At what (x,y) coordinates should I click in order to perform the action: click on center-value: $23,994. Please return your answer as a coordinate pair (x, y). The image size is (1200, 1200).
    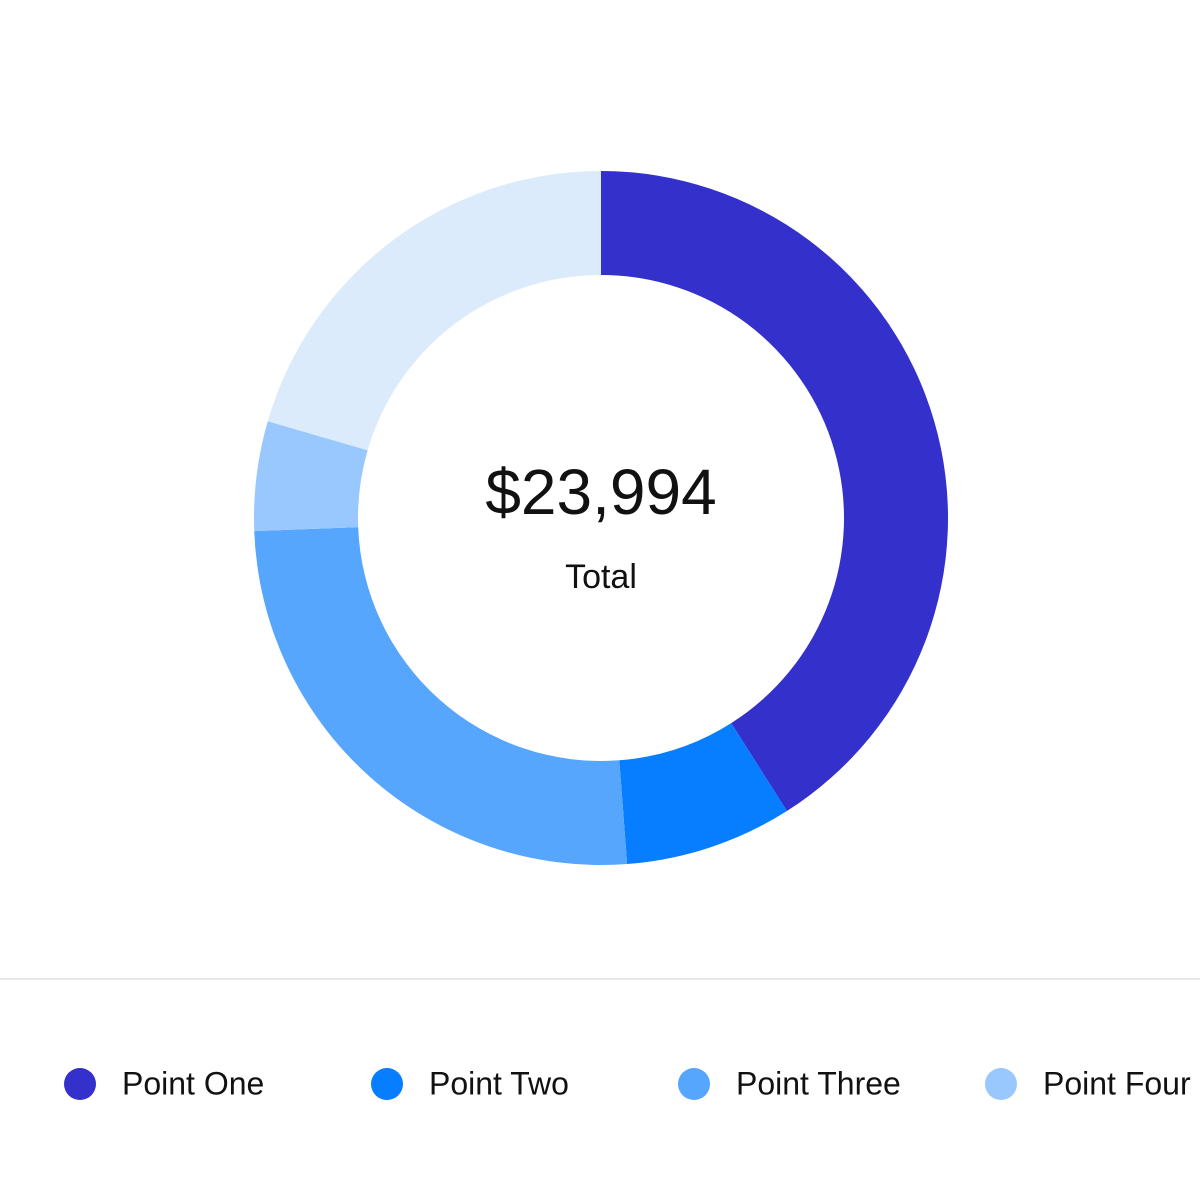
    Looking at the image, I should click on (600, 492).